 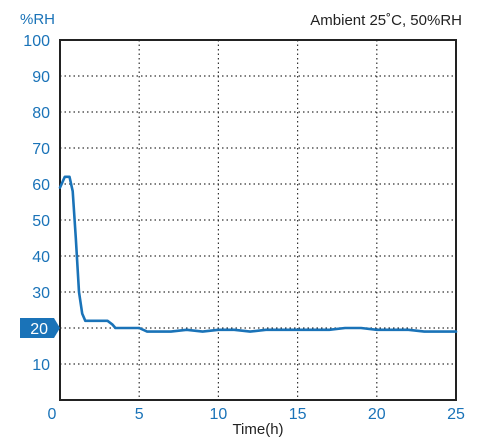 I want to click on y-tick-label: 30, so click(x=41, y=293).